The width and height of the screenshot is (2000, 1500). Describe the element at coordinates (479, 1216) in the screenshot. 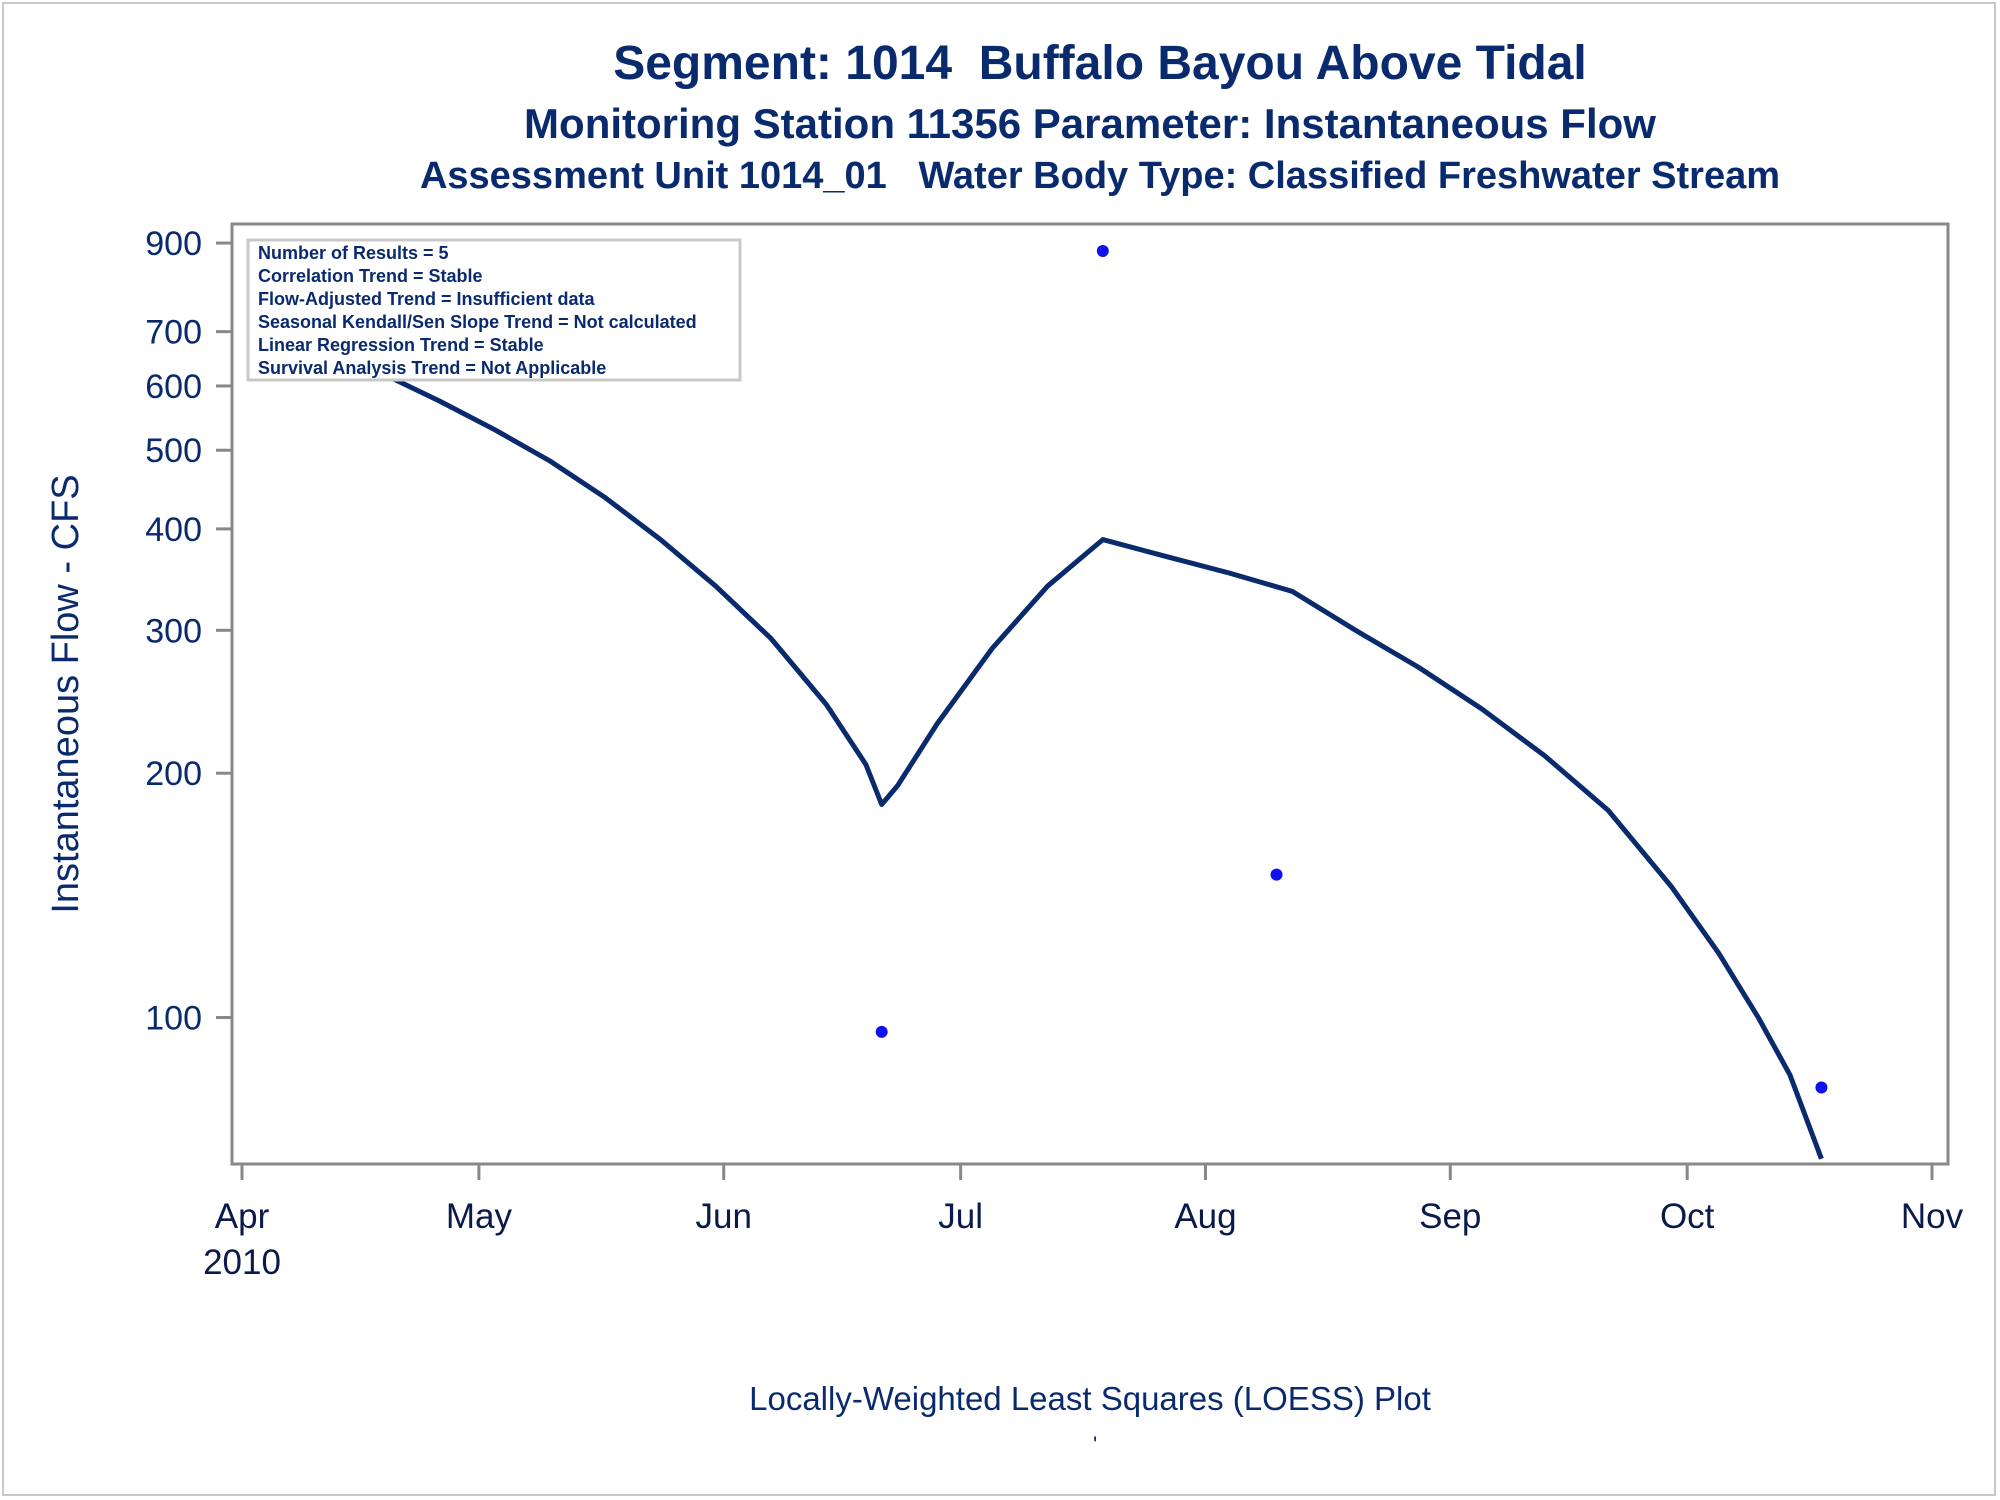

I see `x-tick-label: May` at that location.